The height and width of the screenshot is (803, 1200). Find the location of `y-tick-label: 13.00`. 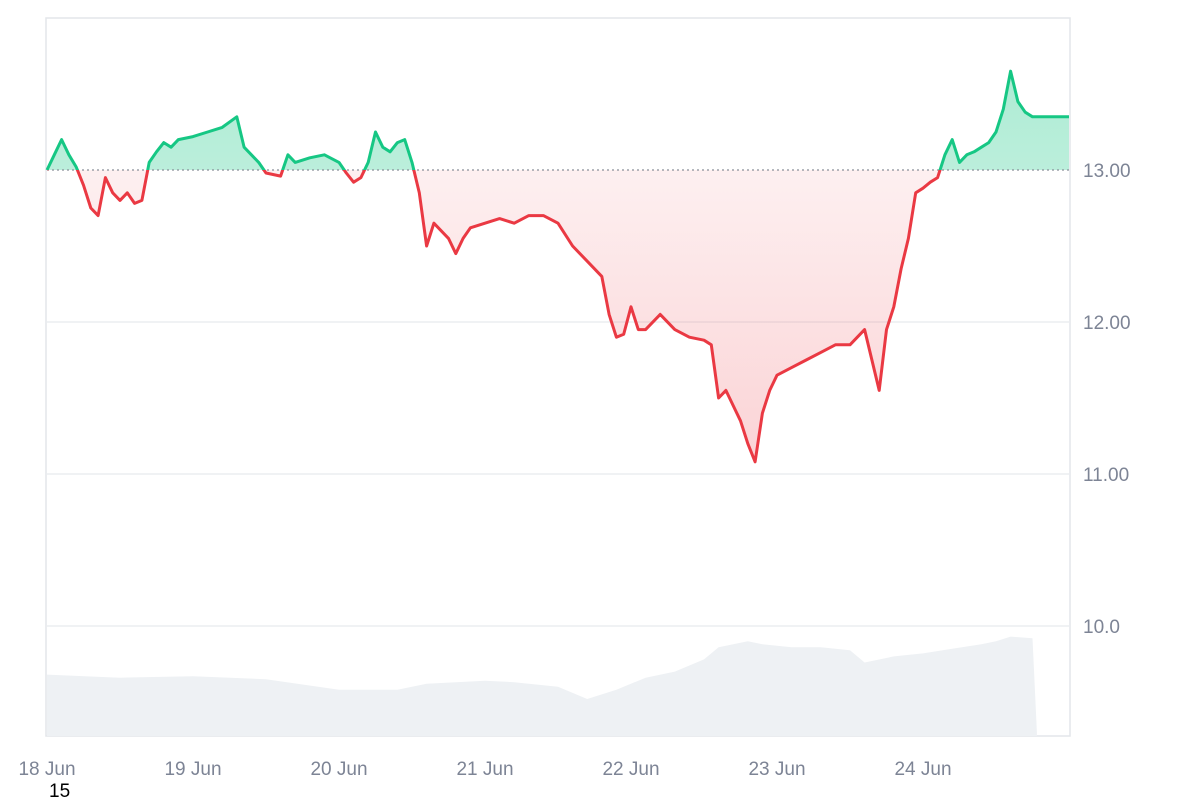

y-tick-label: 13.00 is located at coordinates (1107, 171).